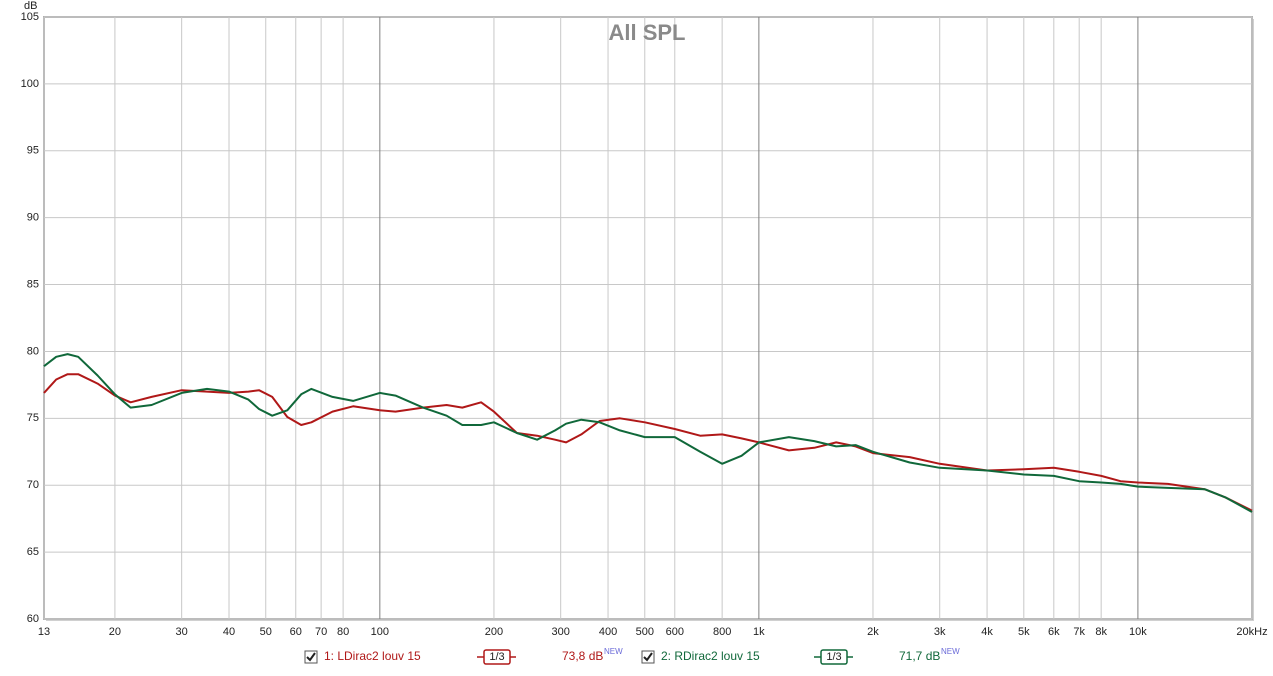  I want to click on x-tick-label: 6k, so click(1054, 632).